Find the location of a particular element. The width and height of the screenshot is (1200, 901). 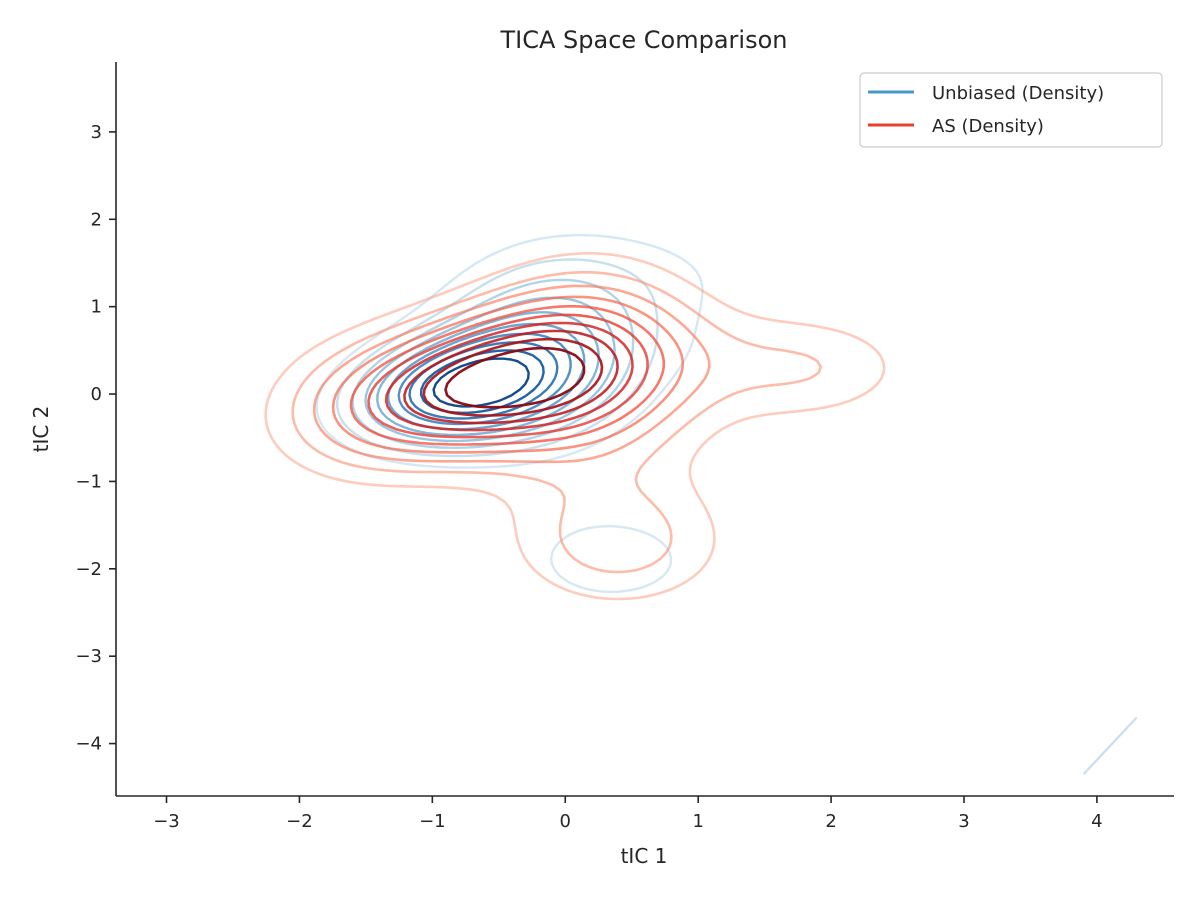

legend: Unbiased (Density) AS (Density) is located at coordinates (1011, 110).